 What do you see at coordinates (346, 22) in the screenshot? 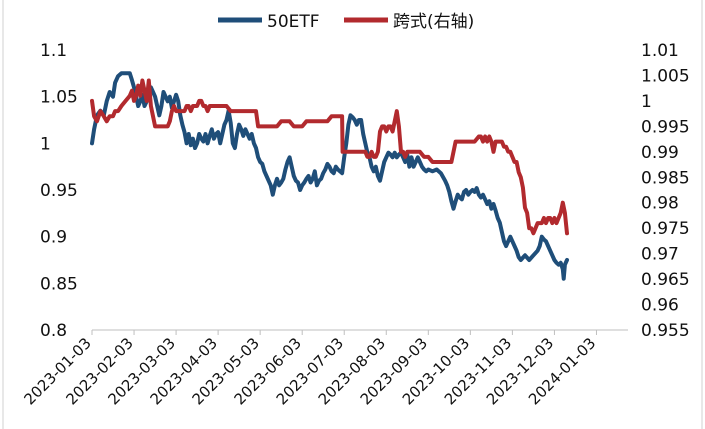
I see `legend: 50ETF 跨式(右轴)` at bounding box center [346, 22].